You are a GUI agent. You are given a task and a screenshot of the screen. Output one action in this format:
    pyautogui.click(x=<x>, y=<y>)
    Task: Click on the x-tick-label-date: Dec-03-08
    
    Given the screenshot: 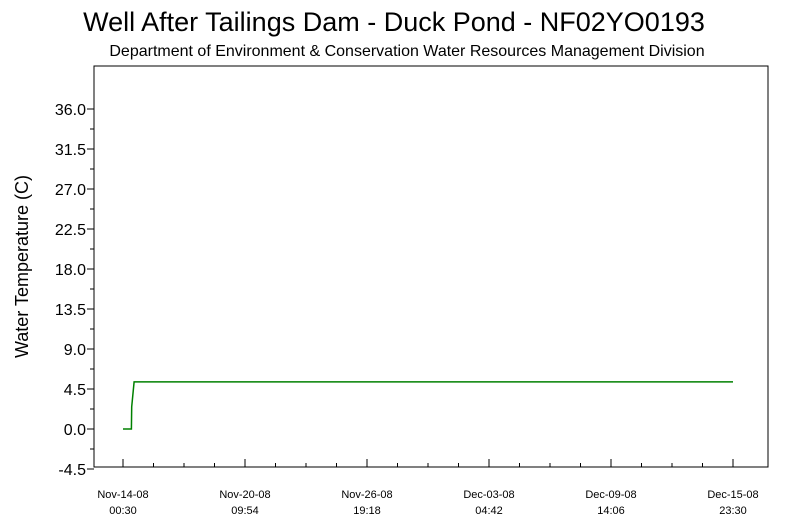 What is the action you would take?
    pyautogui.click(x=488, y=495)
    